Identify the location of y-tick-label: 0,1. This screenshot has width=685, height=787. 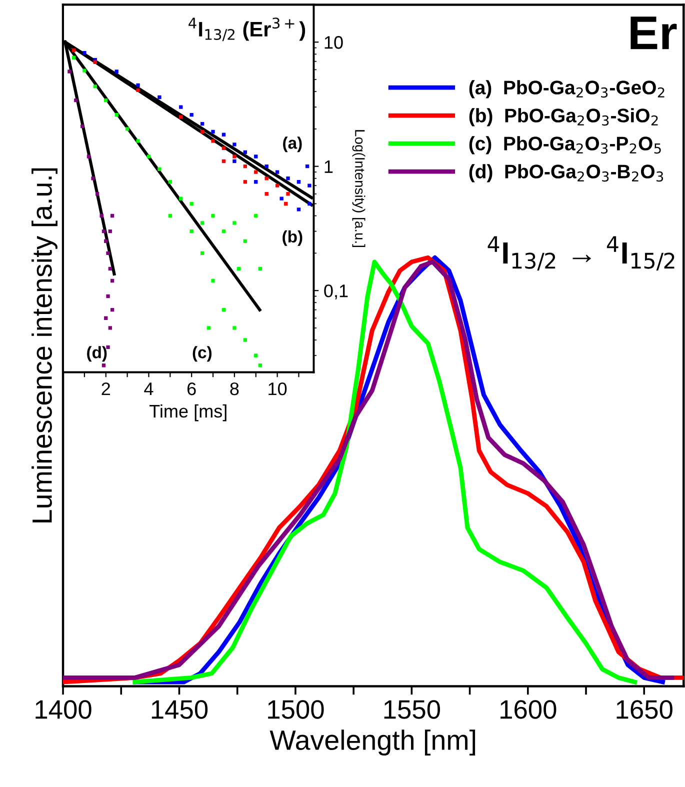
(336, 292).